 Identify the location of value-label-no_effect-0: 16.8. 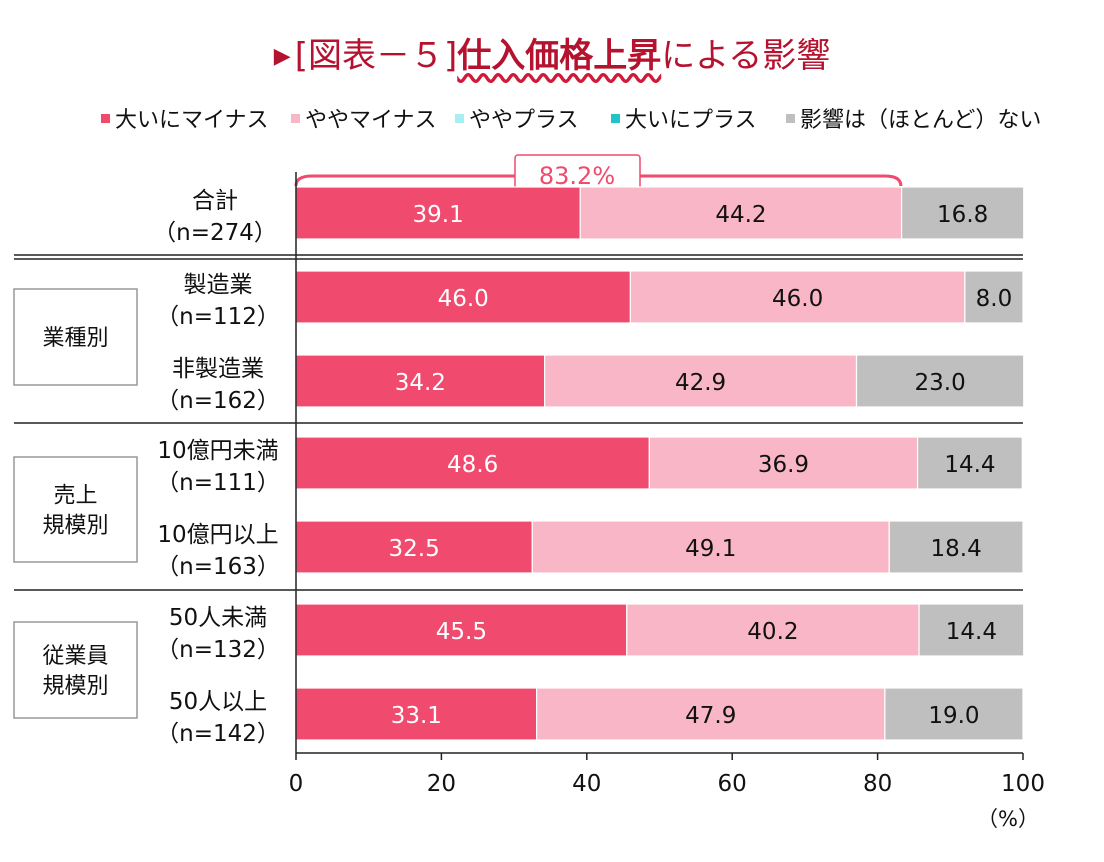
(962, 215).